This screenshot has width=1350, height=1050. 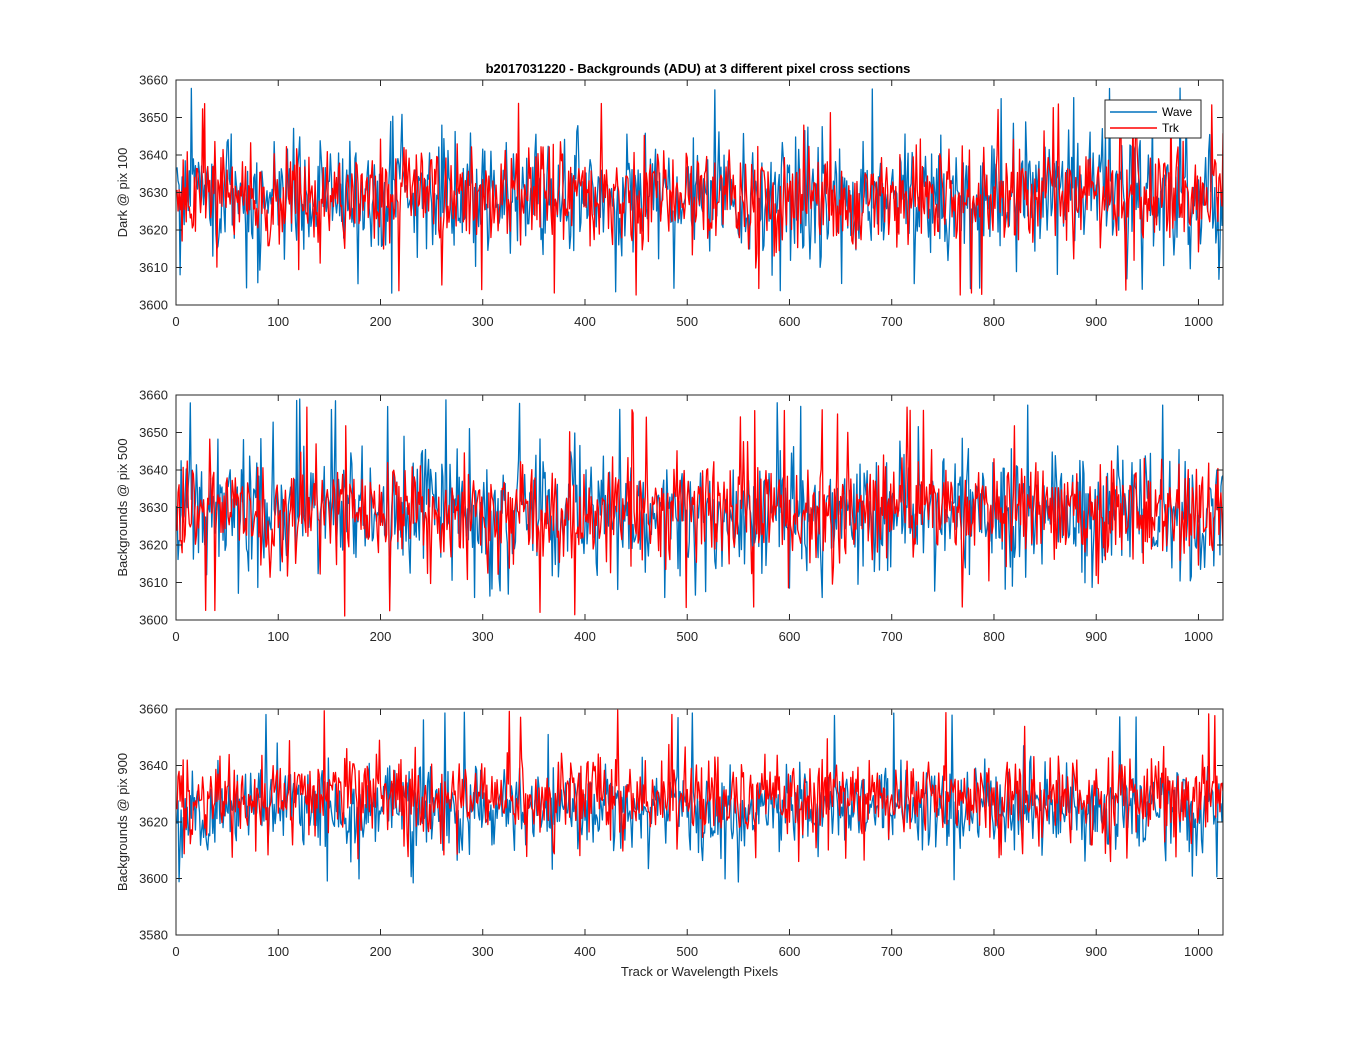 I want to click on y-axis-label: Backgrounds @ pix 500, so click(x=122, y=507).